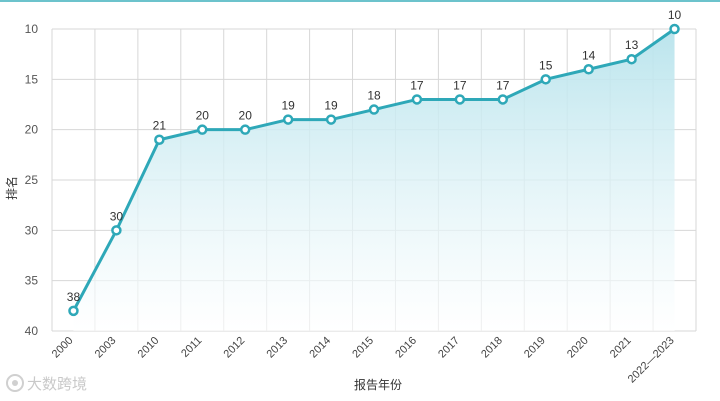 This screenshot has height=401, width=720. I want to click on y-tick-label: 20, so click(32, 130).